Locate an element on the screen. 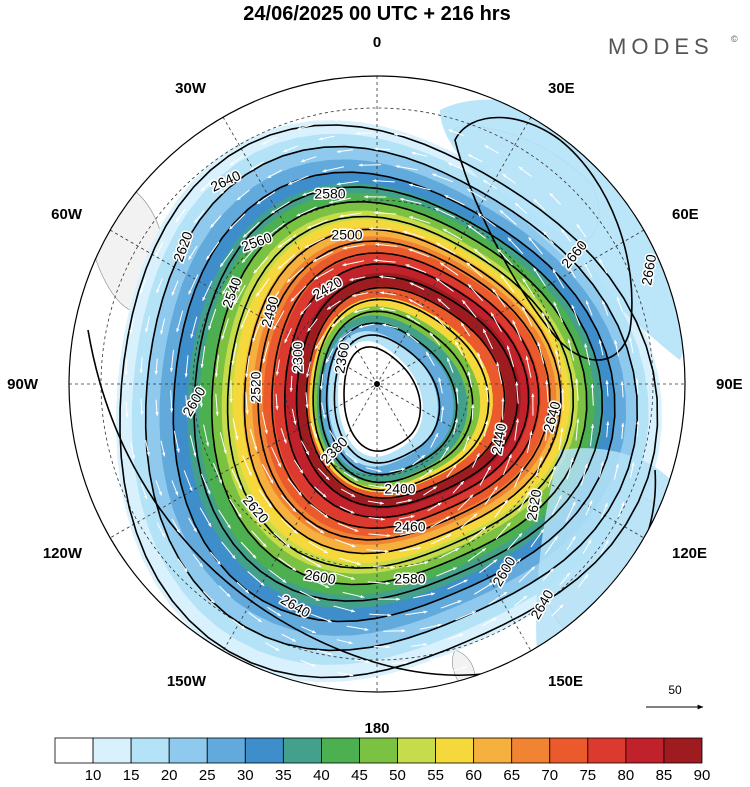 This screenshot has width=750, height=787. modes-logo: MODES is located at coordinates (661, 46).